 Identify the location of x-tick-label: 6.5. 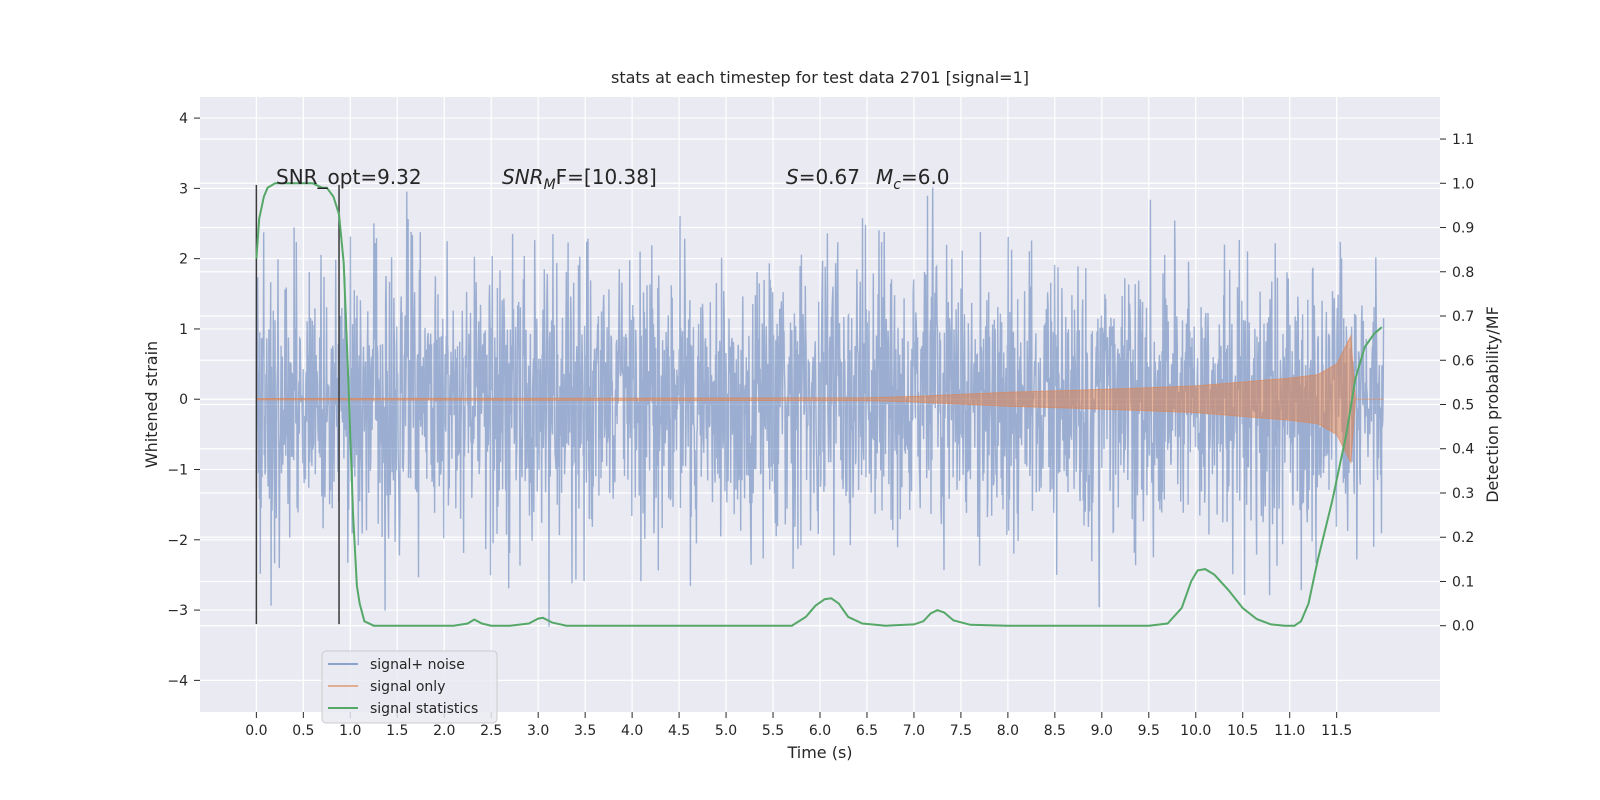
(867, 731).